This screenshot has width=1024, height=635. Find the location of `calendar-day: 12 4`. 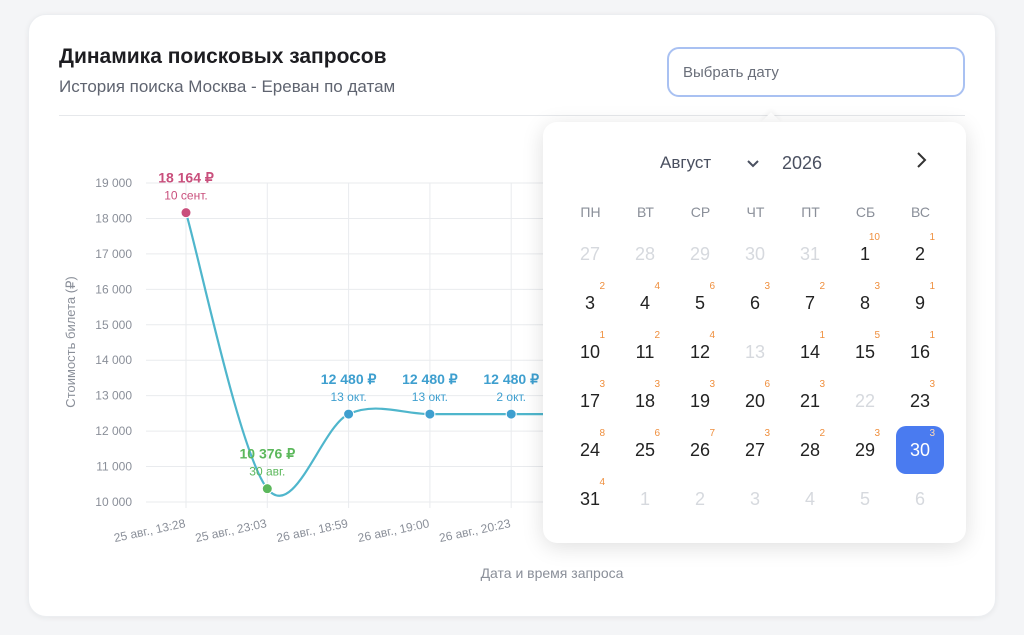

calendar-day: 12 4 is located at coordinates (700, 352).